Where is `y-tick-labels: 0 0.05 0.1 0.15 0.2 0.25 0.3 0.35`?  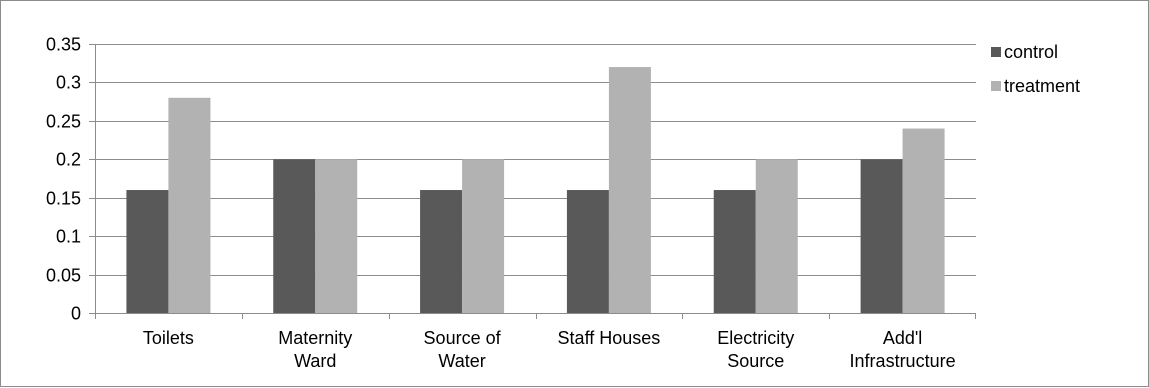
y-tick-labels: 0 0.05 0.1 0.15 0.2 0.25 0.3 0.35 is located at coordinates (63, 179).